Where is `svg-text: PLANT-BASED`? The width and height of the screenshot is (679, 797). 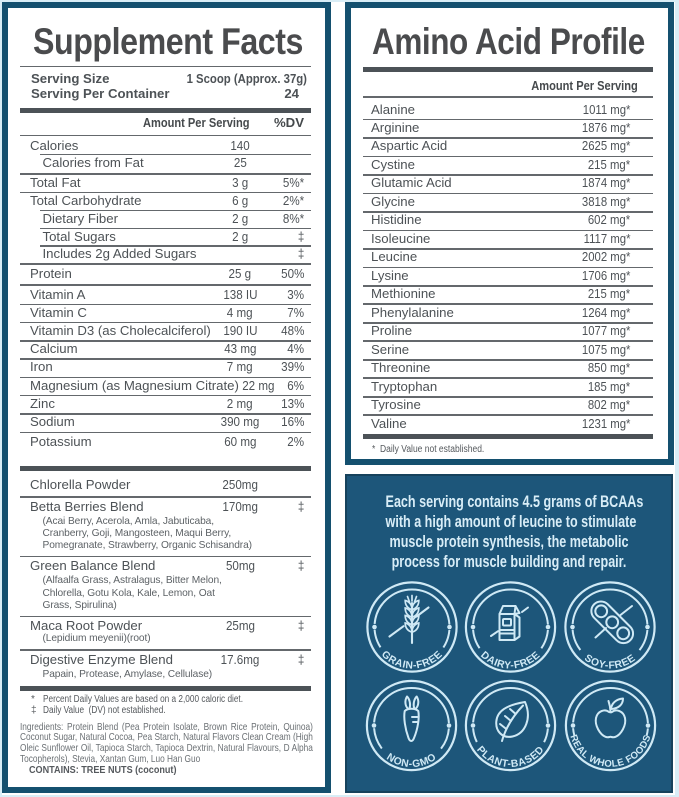
svg-text: PLANT-BASED is located at coordinates (510, 757).